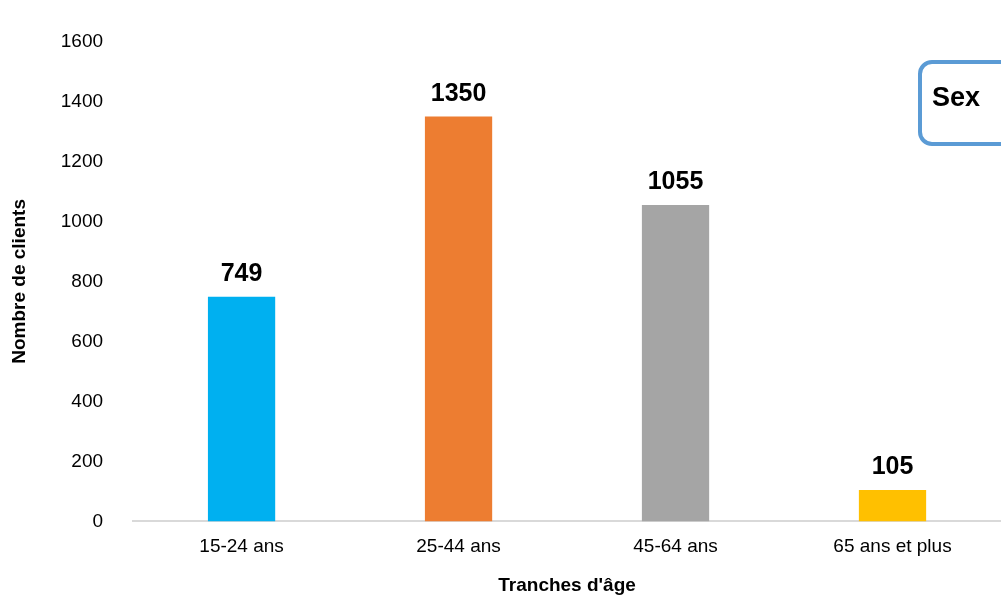 The image size is (1001, 601). Describe the element at coordinates (892, 465) in the screenshot. I see `data-label: 105` at that location.